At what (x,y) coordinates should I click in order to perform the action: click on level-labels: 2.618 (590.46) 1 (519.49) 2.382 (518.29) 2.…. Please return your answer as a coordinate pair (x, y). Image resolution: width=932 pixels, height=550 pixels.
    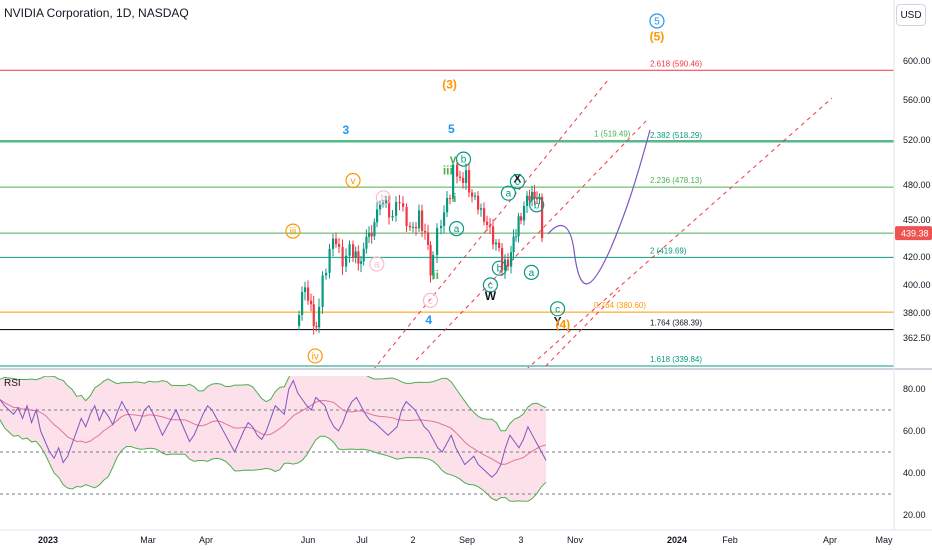
    Looking at the image, I should click on (648, 211).